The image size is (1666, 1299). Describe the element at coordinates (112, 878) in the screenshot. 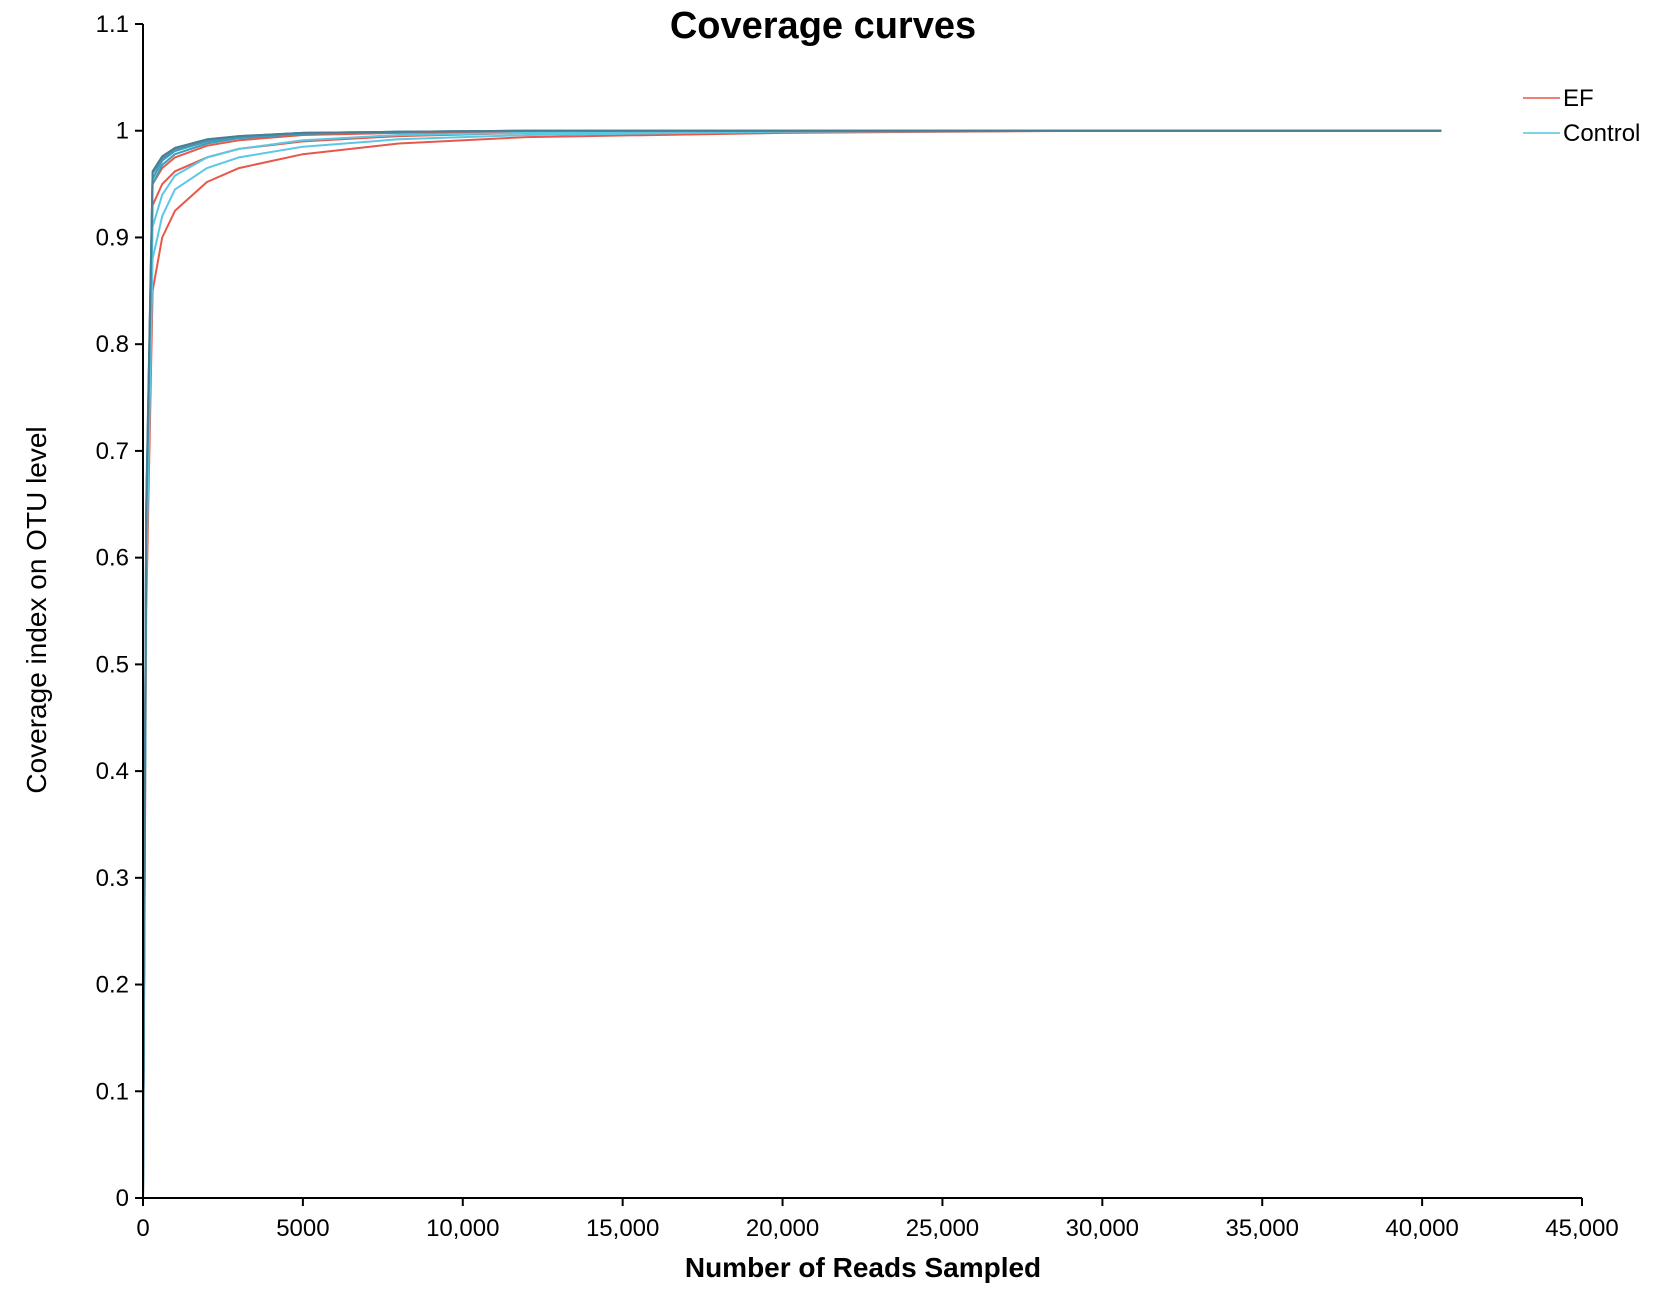

I see `y-tick-label: 0.3` at that location.